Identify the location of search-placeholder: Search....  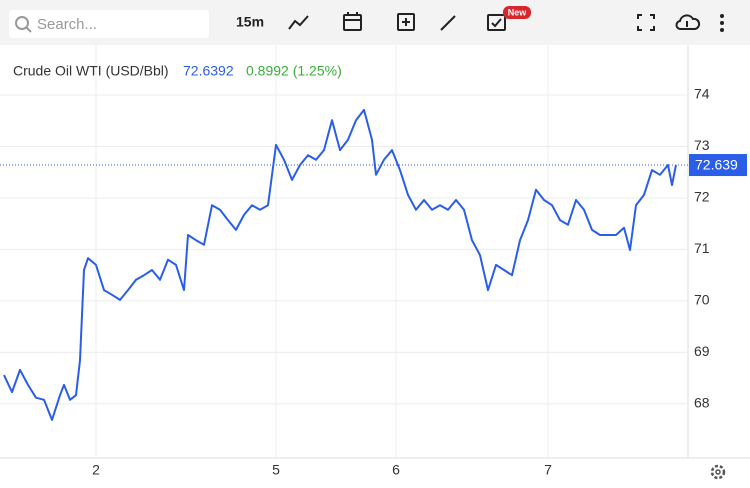
(67, 24).